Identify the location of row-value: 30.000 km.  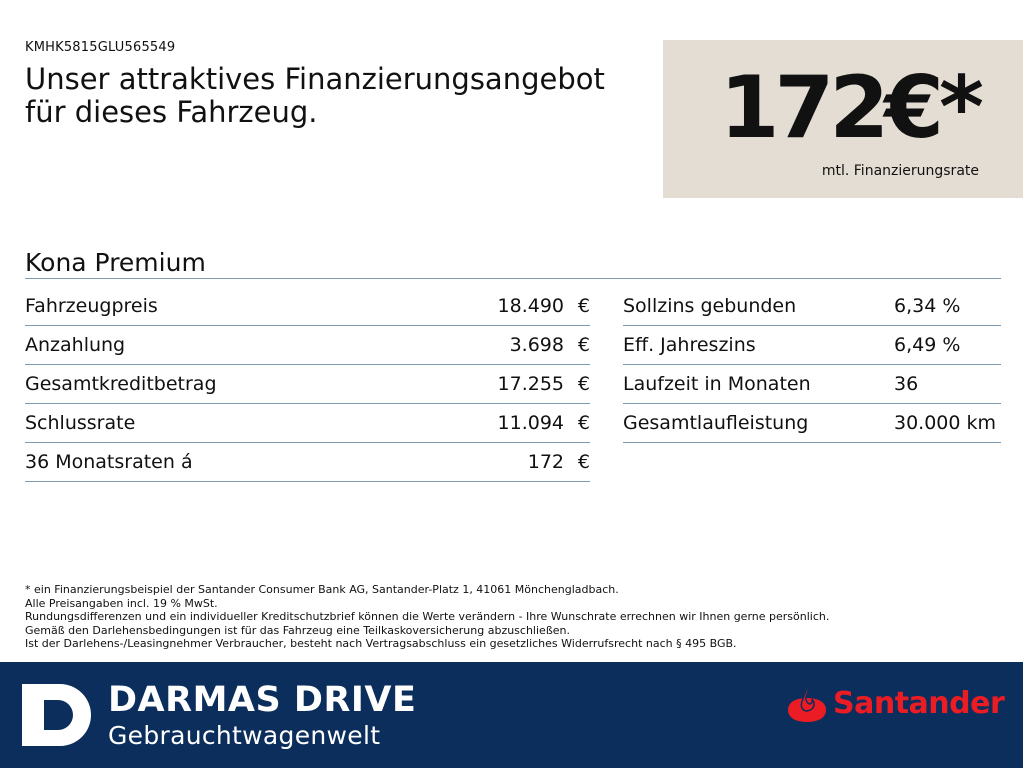
(945, 423).